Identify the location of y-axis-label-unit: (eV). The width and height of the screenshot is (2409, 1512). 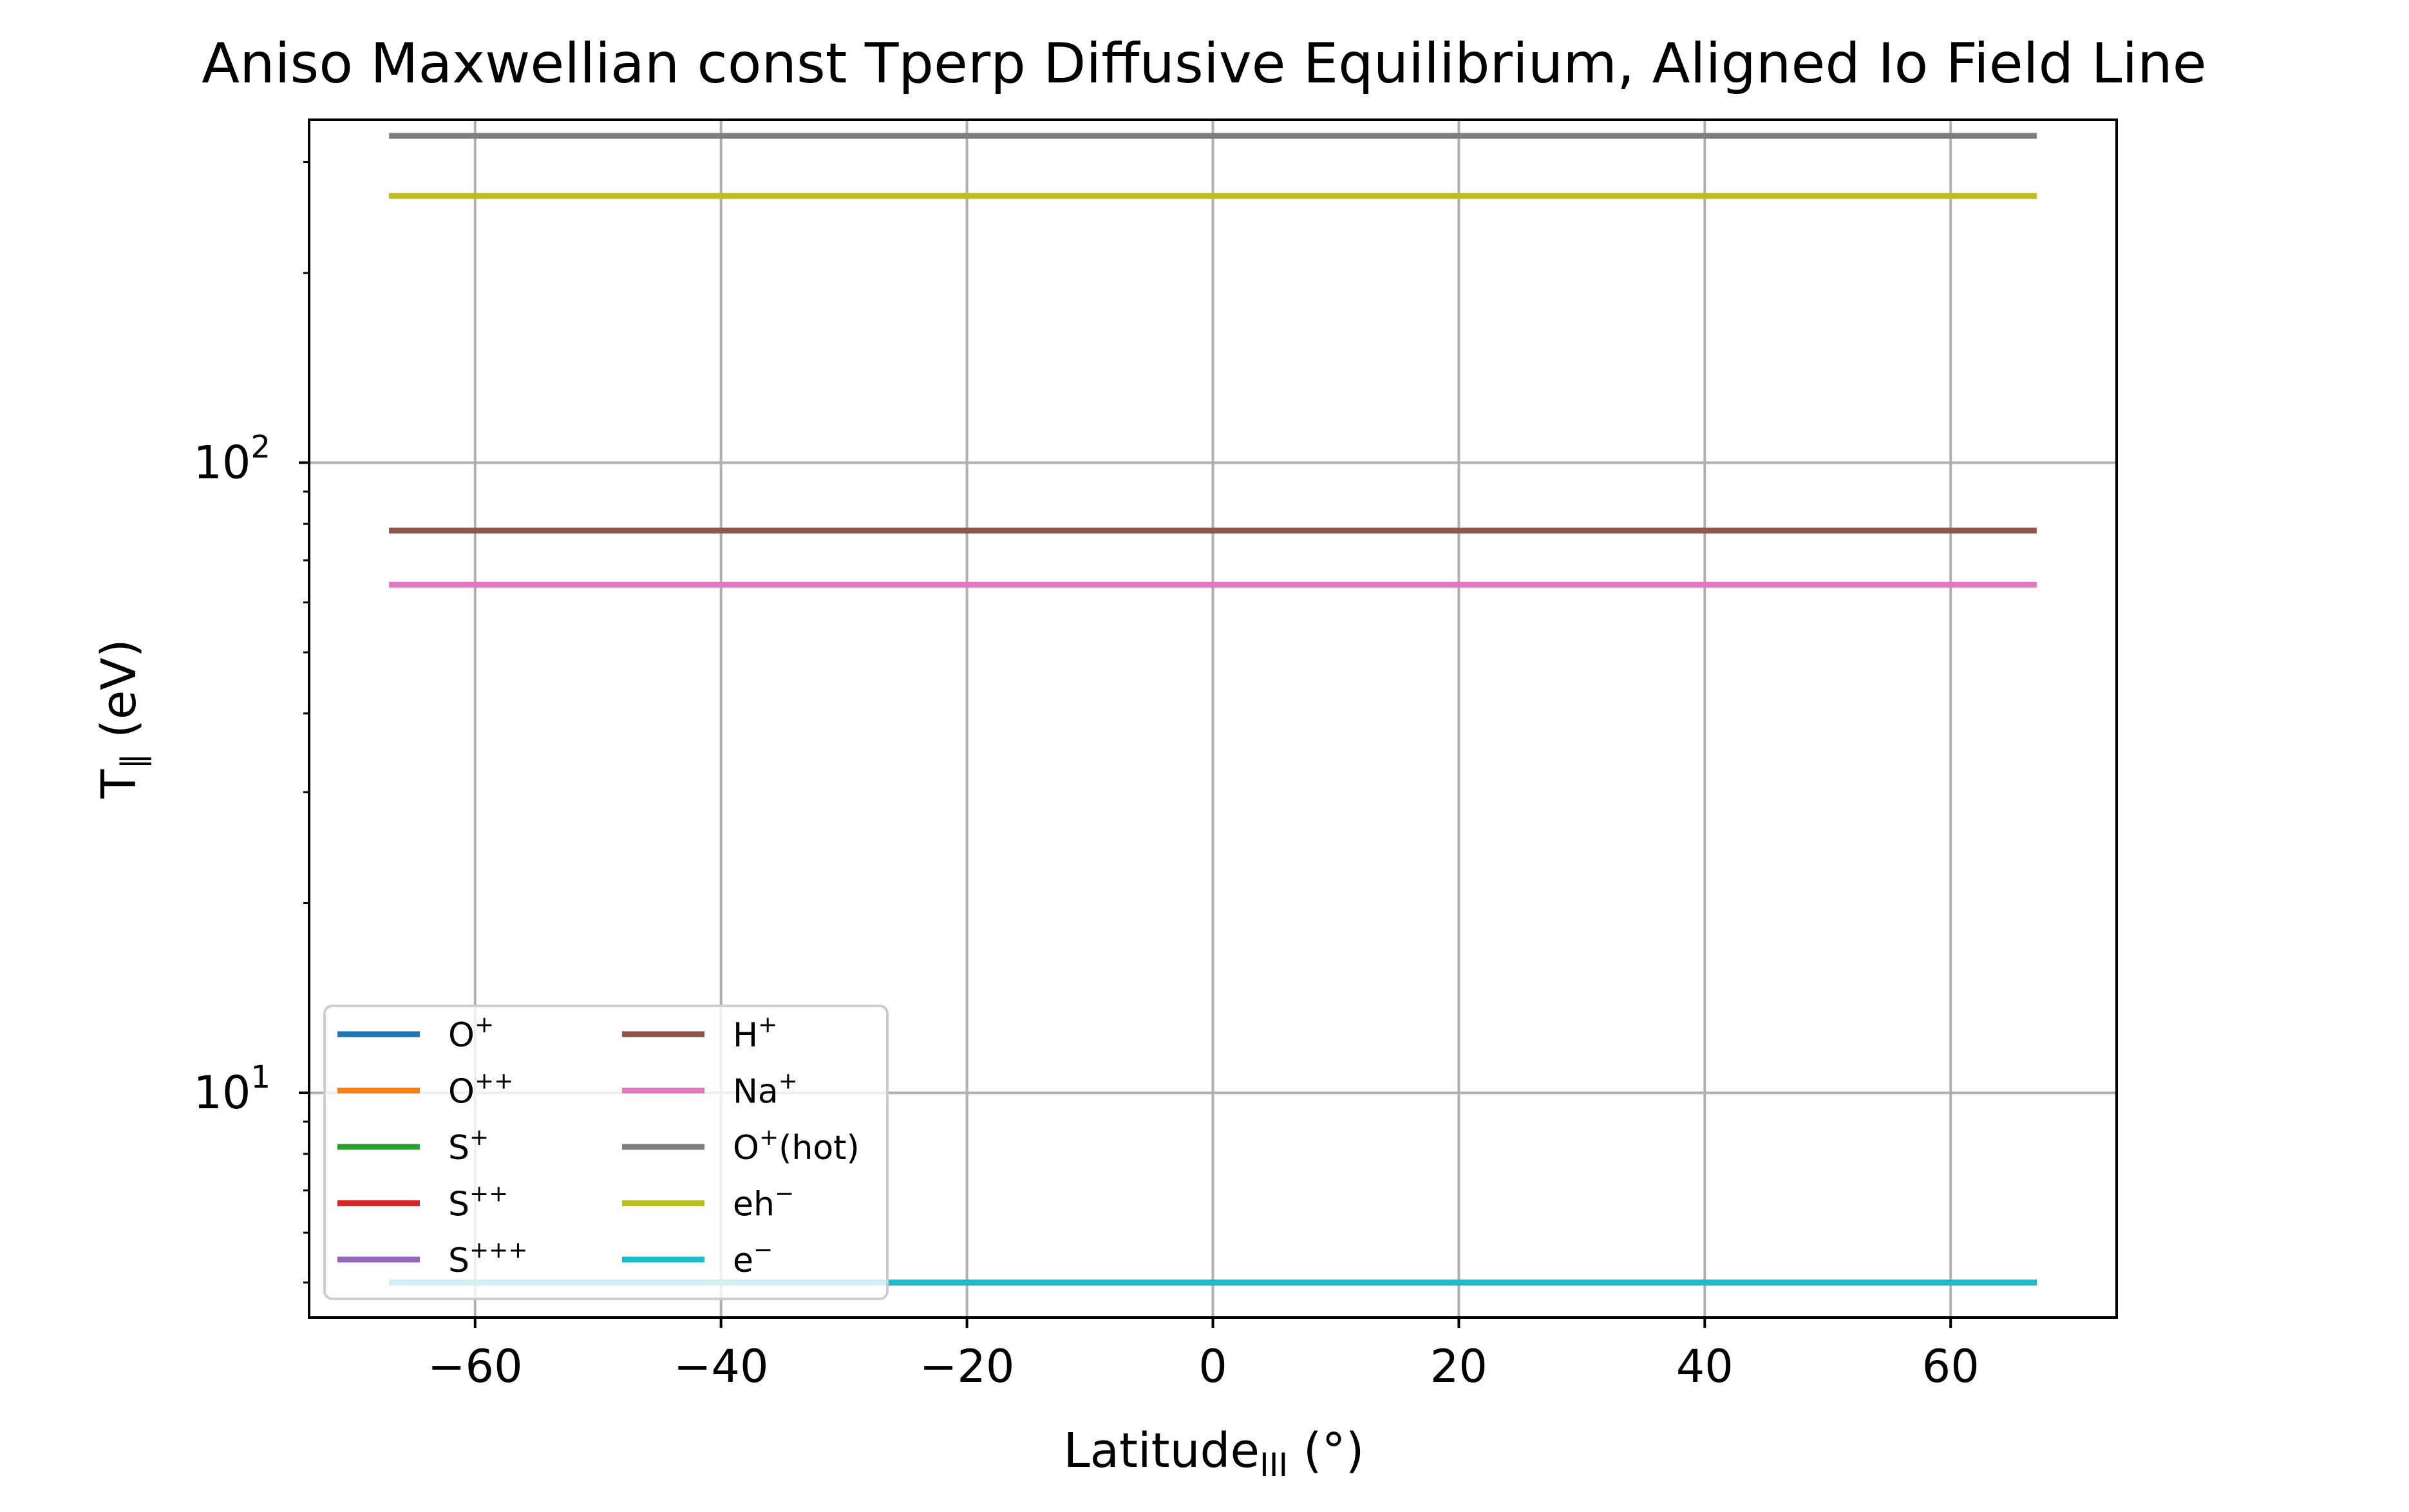
(119, 696).